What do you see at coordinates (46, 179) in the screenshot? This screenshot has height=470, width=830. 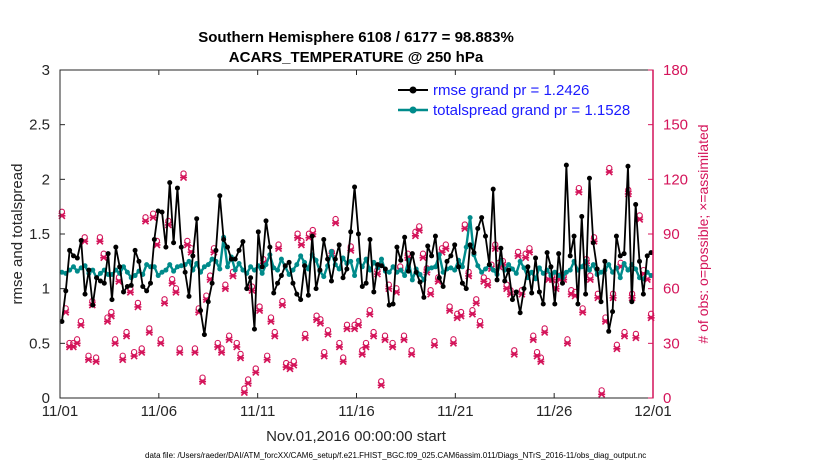 I see `y-tick-label: 2` at bounding box center [46, 179].